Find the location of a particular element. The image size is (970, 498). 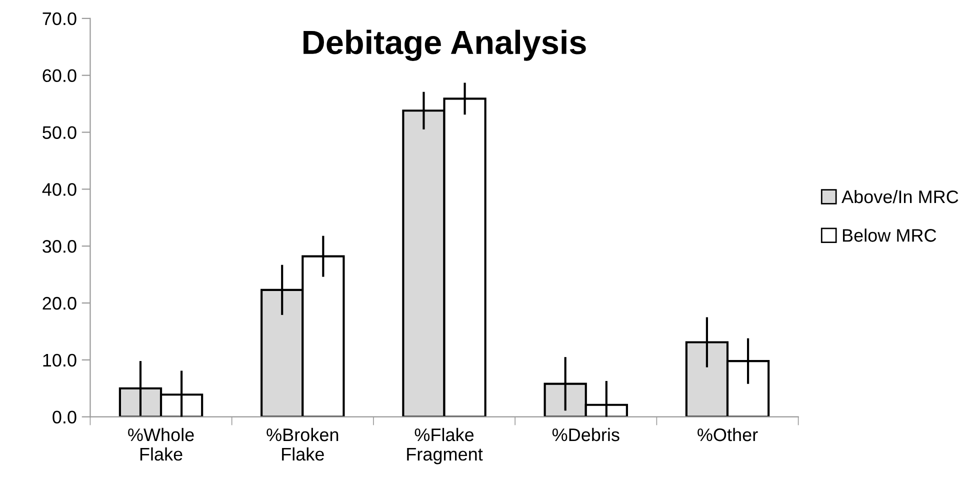

legend-label: Below MRC is located at coordinates (889, 235).